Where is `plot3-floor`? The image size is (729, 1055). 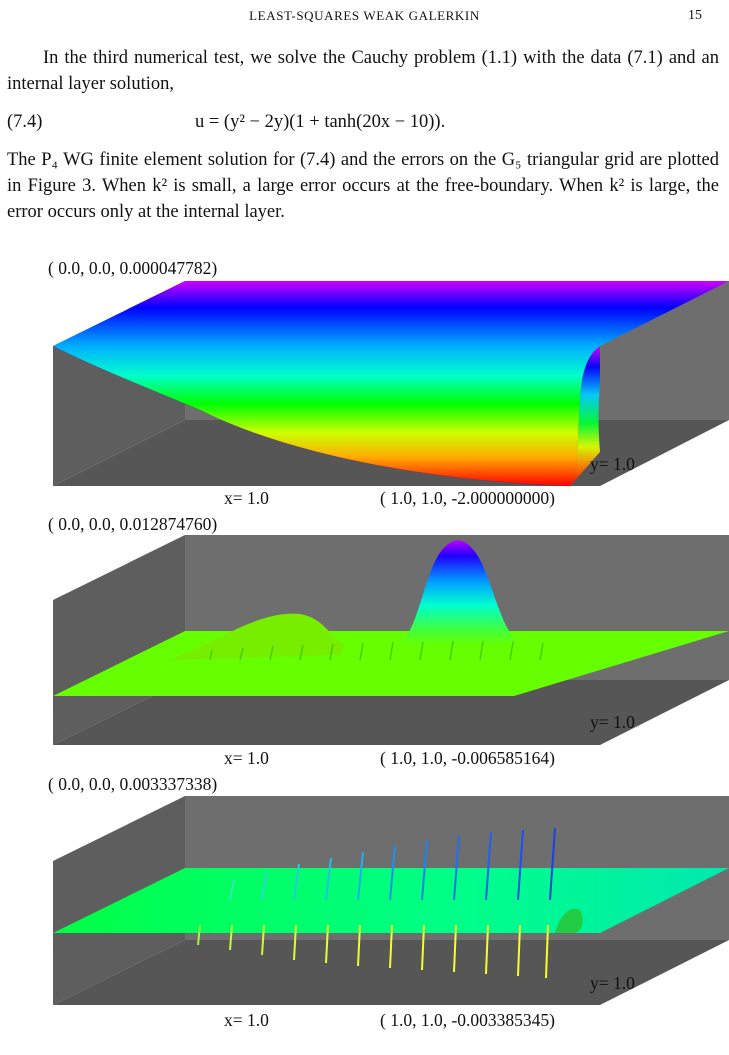
plot3-floor is located at coordinates (391, 972).